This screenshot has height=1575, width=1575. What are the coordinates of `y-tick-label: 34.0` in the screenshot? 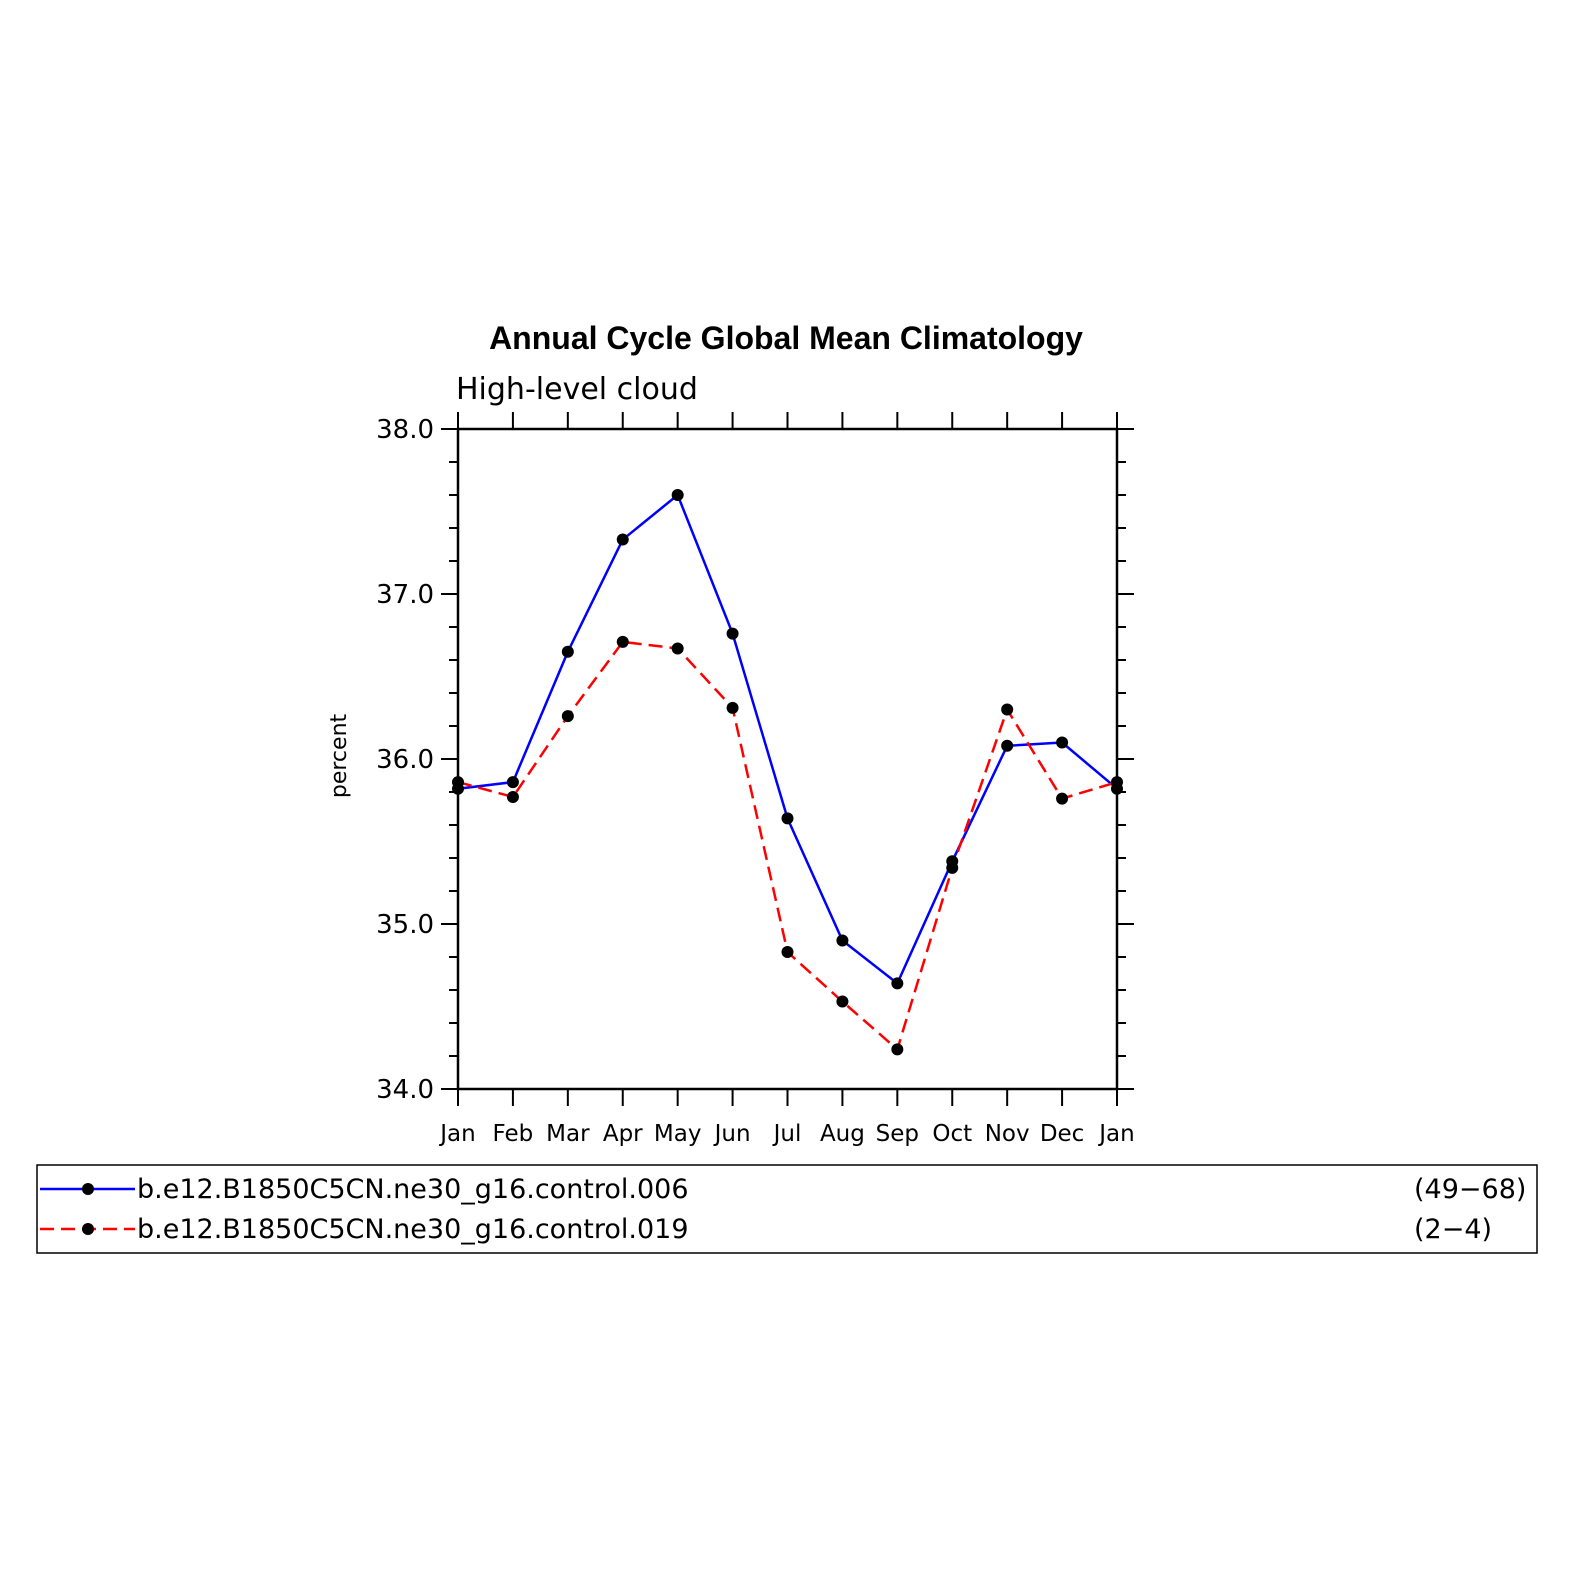 It's located at (405, 1090).